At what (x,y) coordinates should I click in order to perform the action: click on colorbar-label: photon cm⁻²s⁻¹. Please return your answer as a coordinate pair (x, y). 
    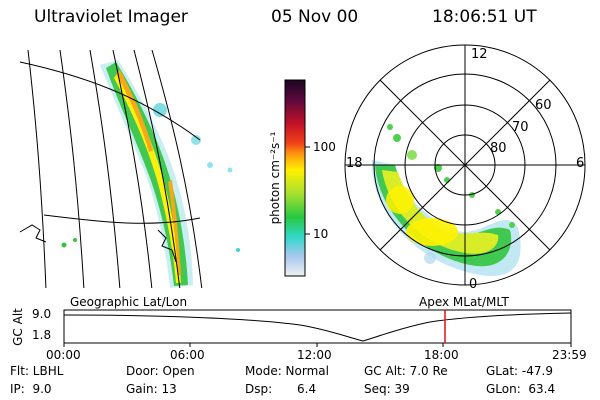
    Looking at the image, I should click on (275, 178).